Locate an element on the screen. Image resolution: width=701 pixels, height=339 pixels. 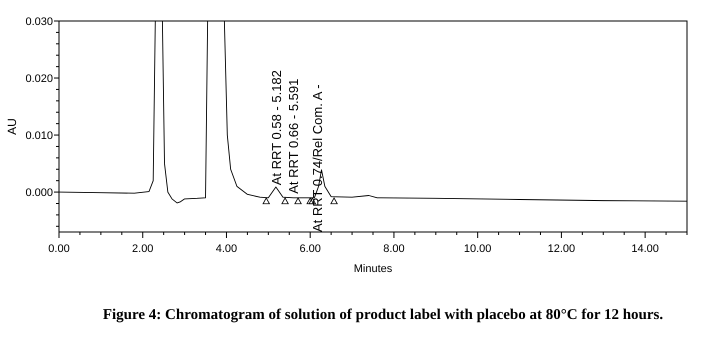
text: Figure 4: Chromatogram of solution of product label with placebo at 80°C for 12 hours. is located at coordinates (383, 315).